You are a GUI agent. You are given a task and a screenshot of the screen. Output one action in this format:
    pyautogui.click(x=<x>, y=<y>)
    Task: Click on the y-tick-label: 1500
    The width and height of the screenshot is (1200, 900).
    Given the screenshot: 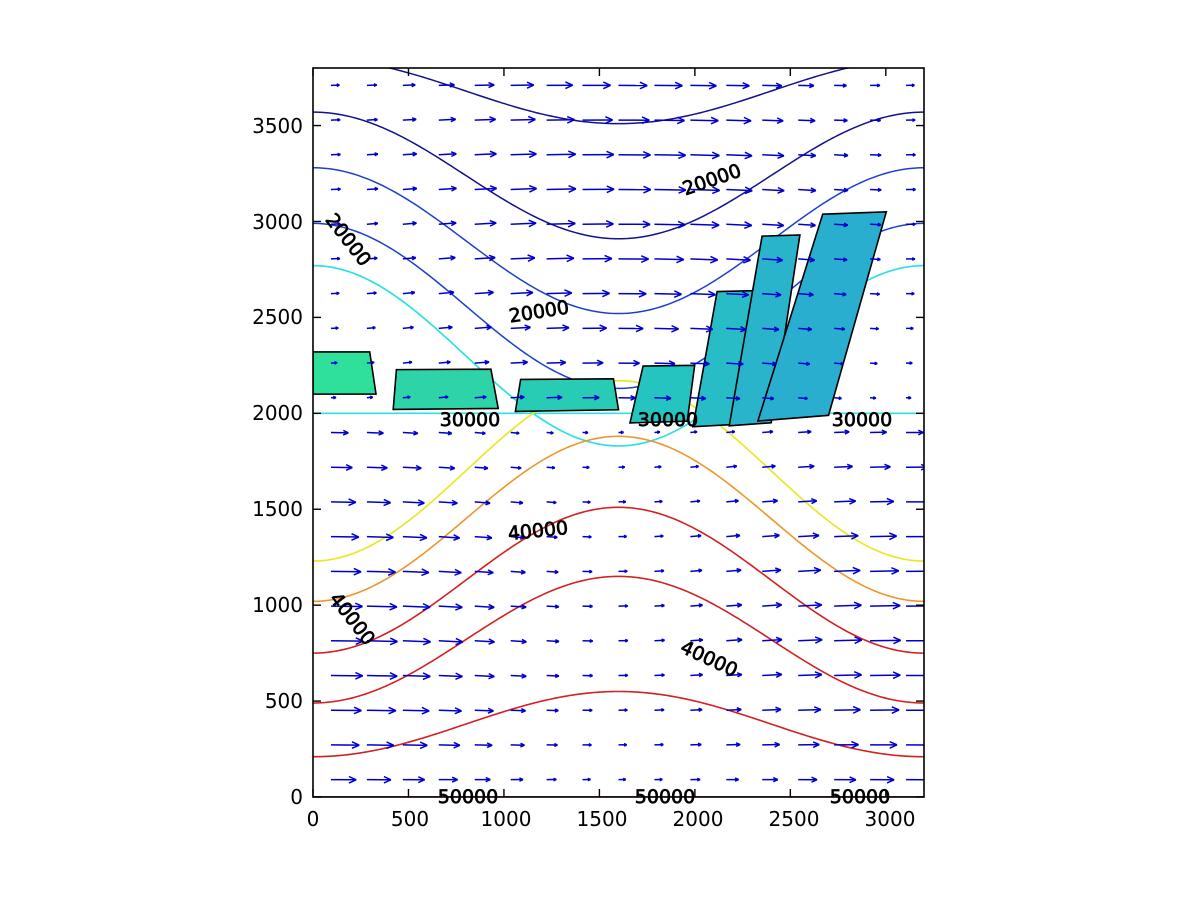 What is the action you would take?
    pyautogui.click(x=277, y=509)
    